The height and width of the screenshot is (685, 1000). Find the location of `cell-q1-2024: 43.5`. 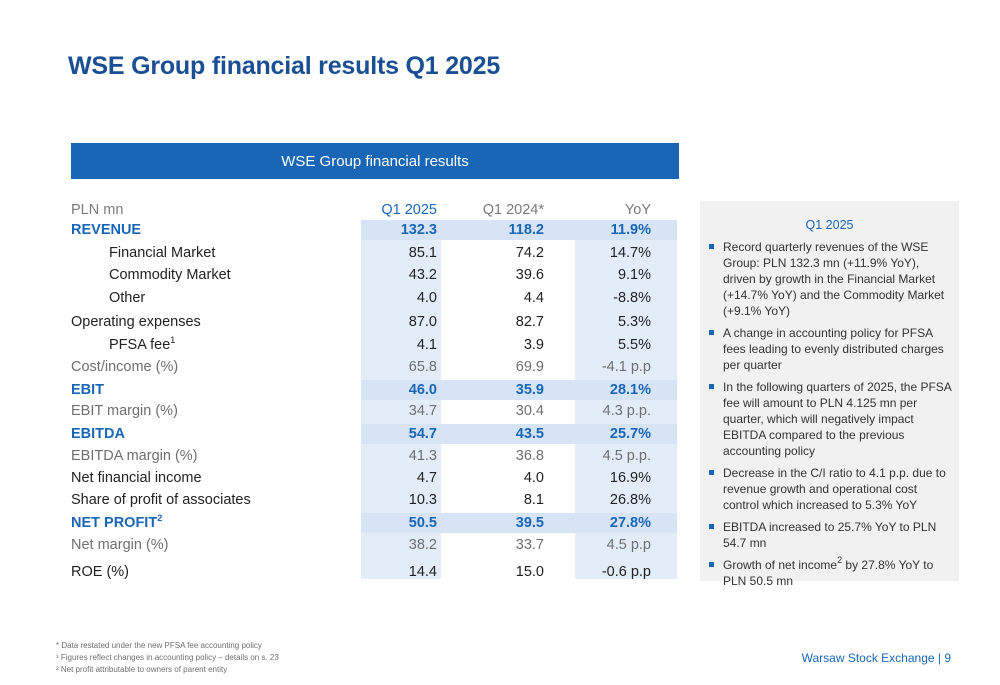

cell-q1-2024: 43.5 is located at coordinates (529, 434).